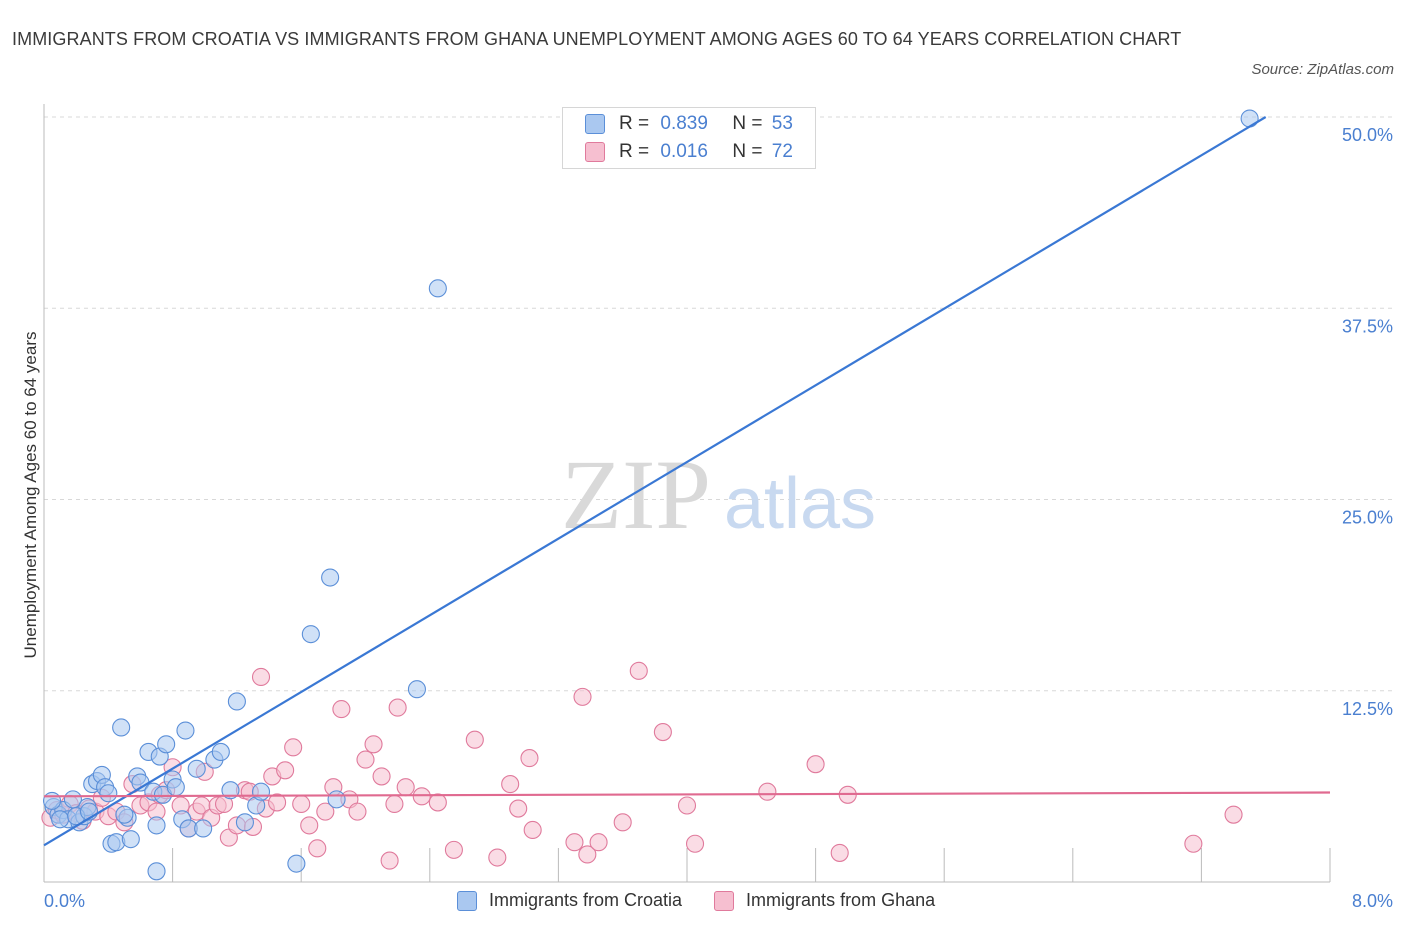 Image resolution: width=1406 pixels, height=930 pixels. What do you see at coordinates (1372, 901) in the screenshot?
I see `x-tick-max: 8.0%` at bounding box center [1372, 901].